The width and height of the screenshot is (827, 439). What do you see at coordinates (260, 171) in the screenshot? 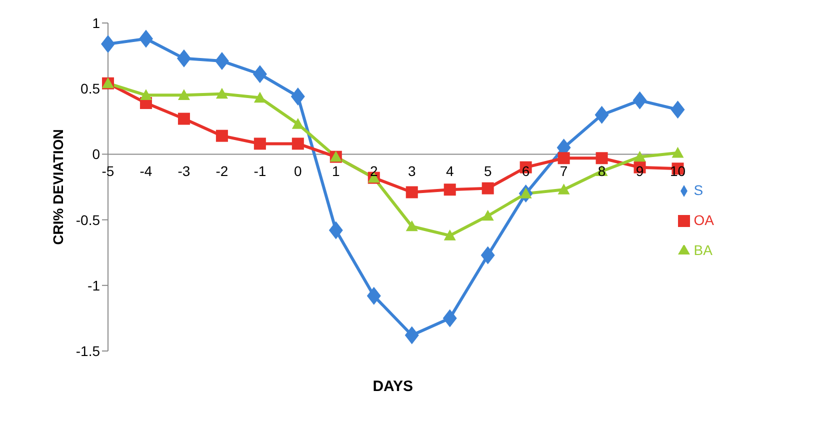
I see `x-tick-label: -1` at bounding box center [260, 171].